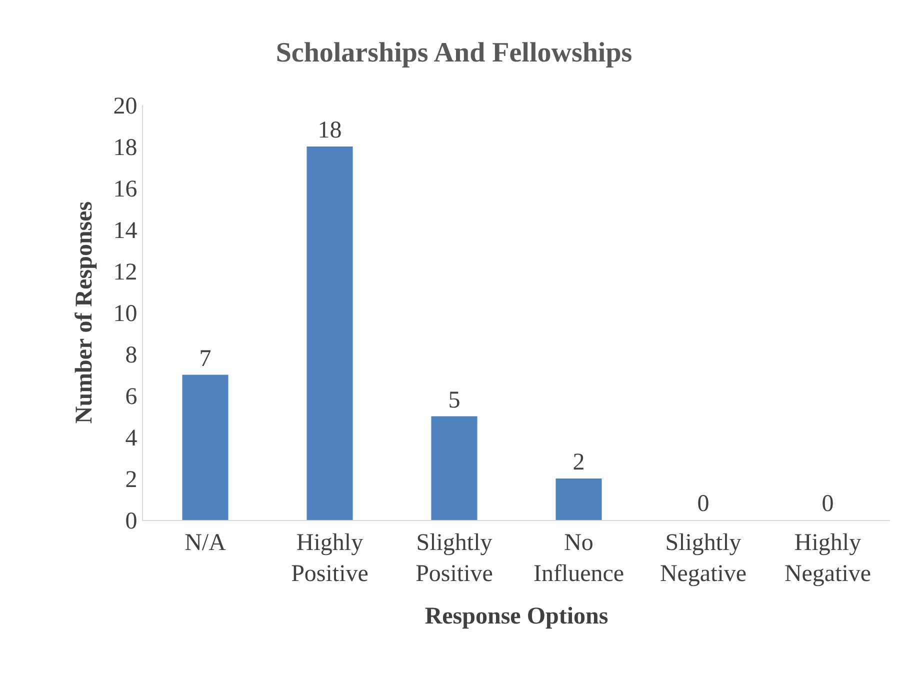 Image resolution: width=908 pixels, height=687 pixels. What do you see at coordinates (454, 52) in the screenshot?
I see `chart-title: Scholarships And Fellowships` at bounding box center [454, 52].